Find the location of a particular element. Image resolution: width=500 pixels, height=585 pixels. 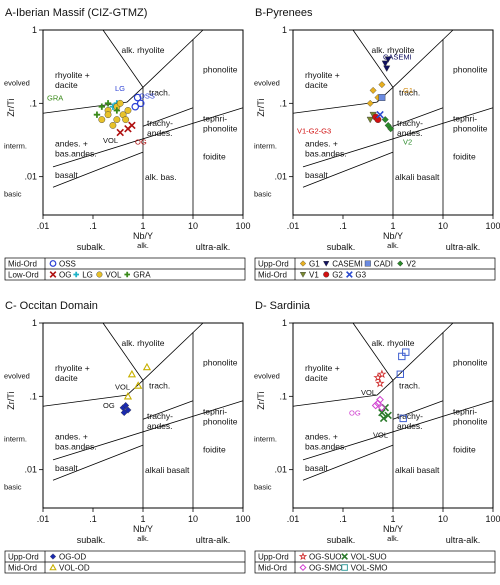

x-tick-label: 10 is located at coordinates (443, 519).